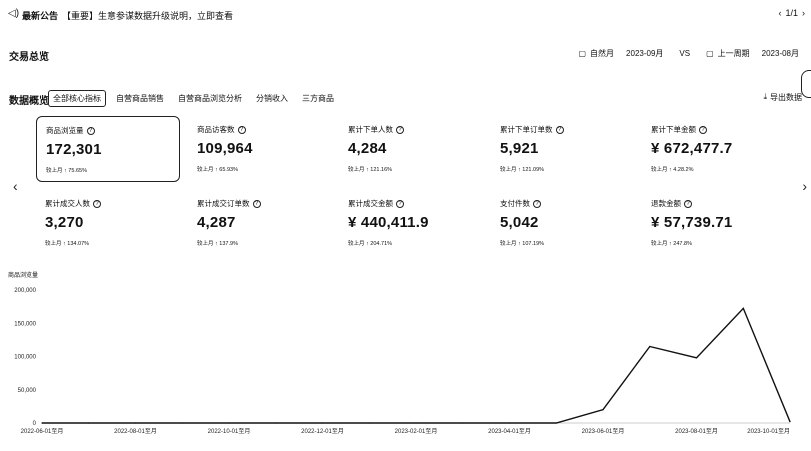 Image resolution: width=811 pixels, height=451 pixels. Describe the element at coordinates (519, 148) in the screenshot. I see `metric-value: 5,921` at that location.